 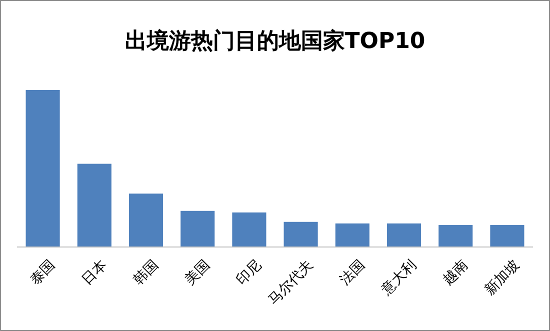 I want to click on x-tick-label: 美国, so click(x=198, y=272).